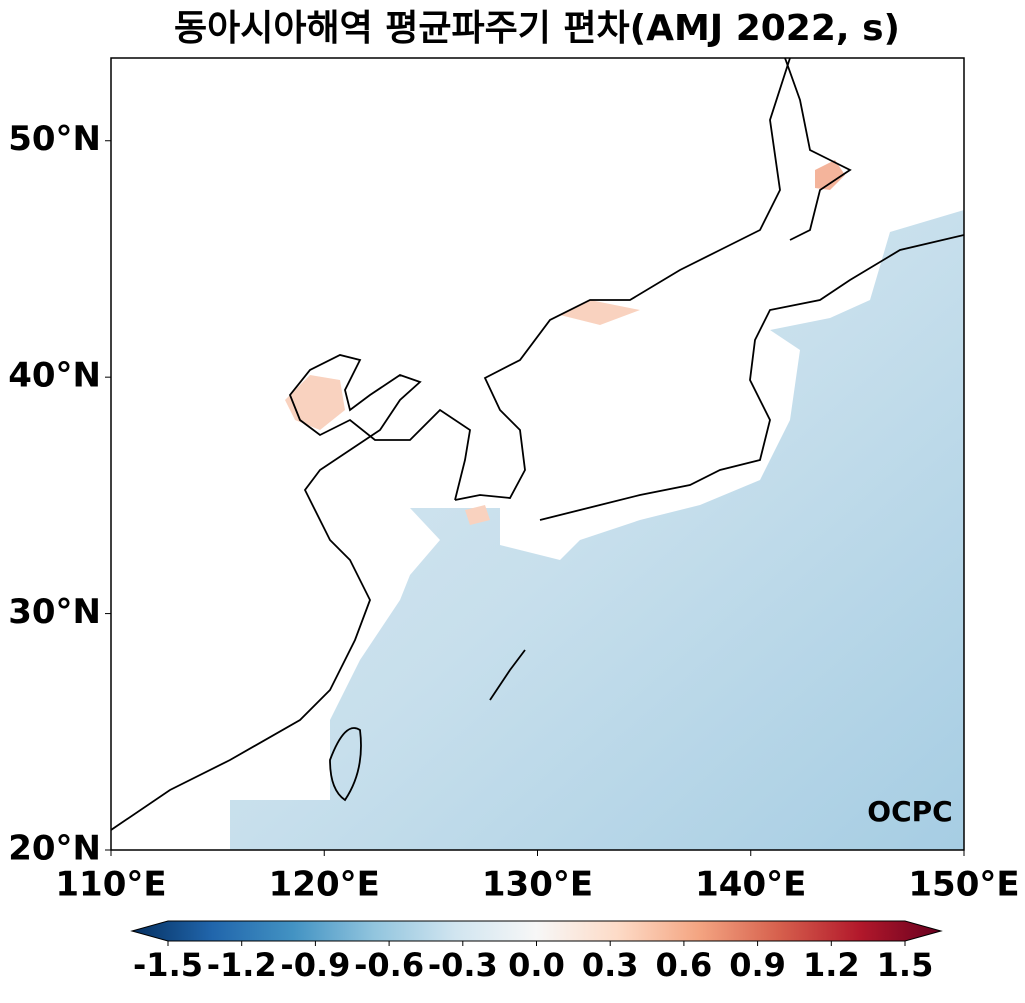 Image resolution: width=1025 pixels, height=1003 pixels. I want to click on colorbar-tick-label: 1.2, so click(831, 965).